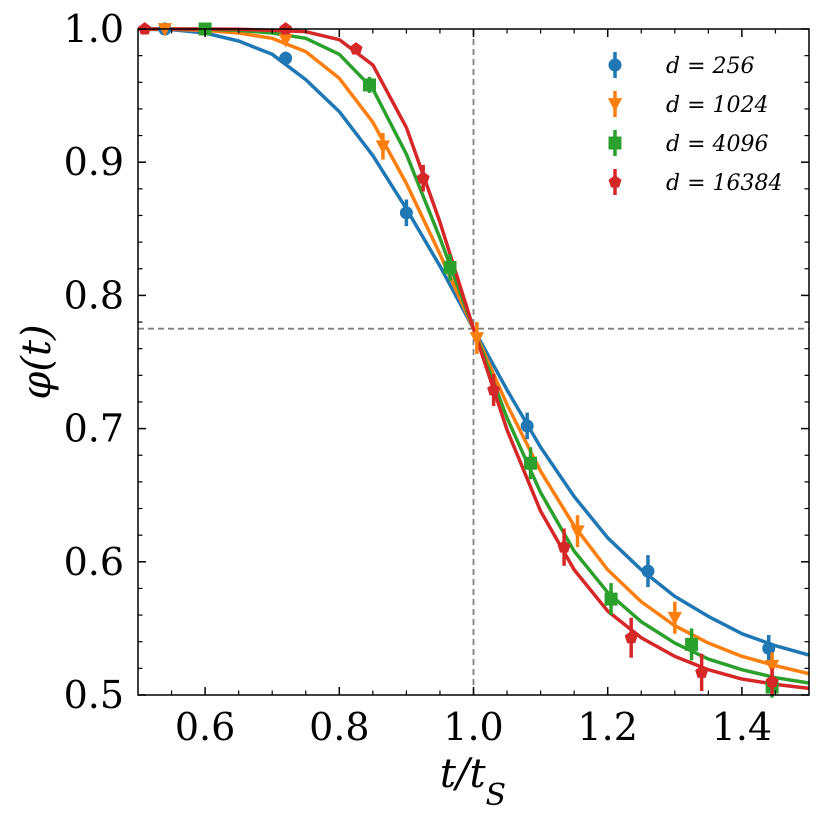  Describe the element at coordinates (94, 695) in the screenshot. I see `y-tick-label: 0.5` at that location.